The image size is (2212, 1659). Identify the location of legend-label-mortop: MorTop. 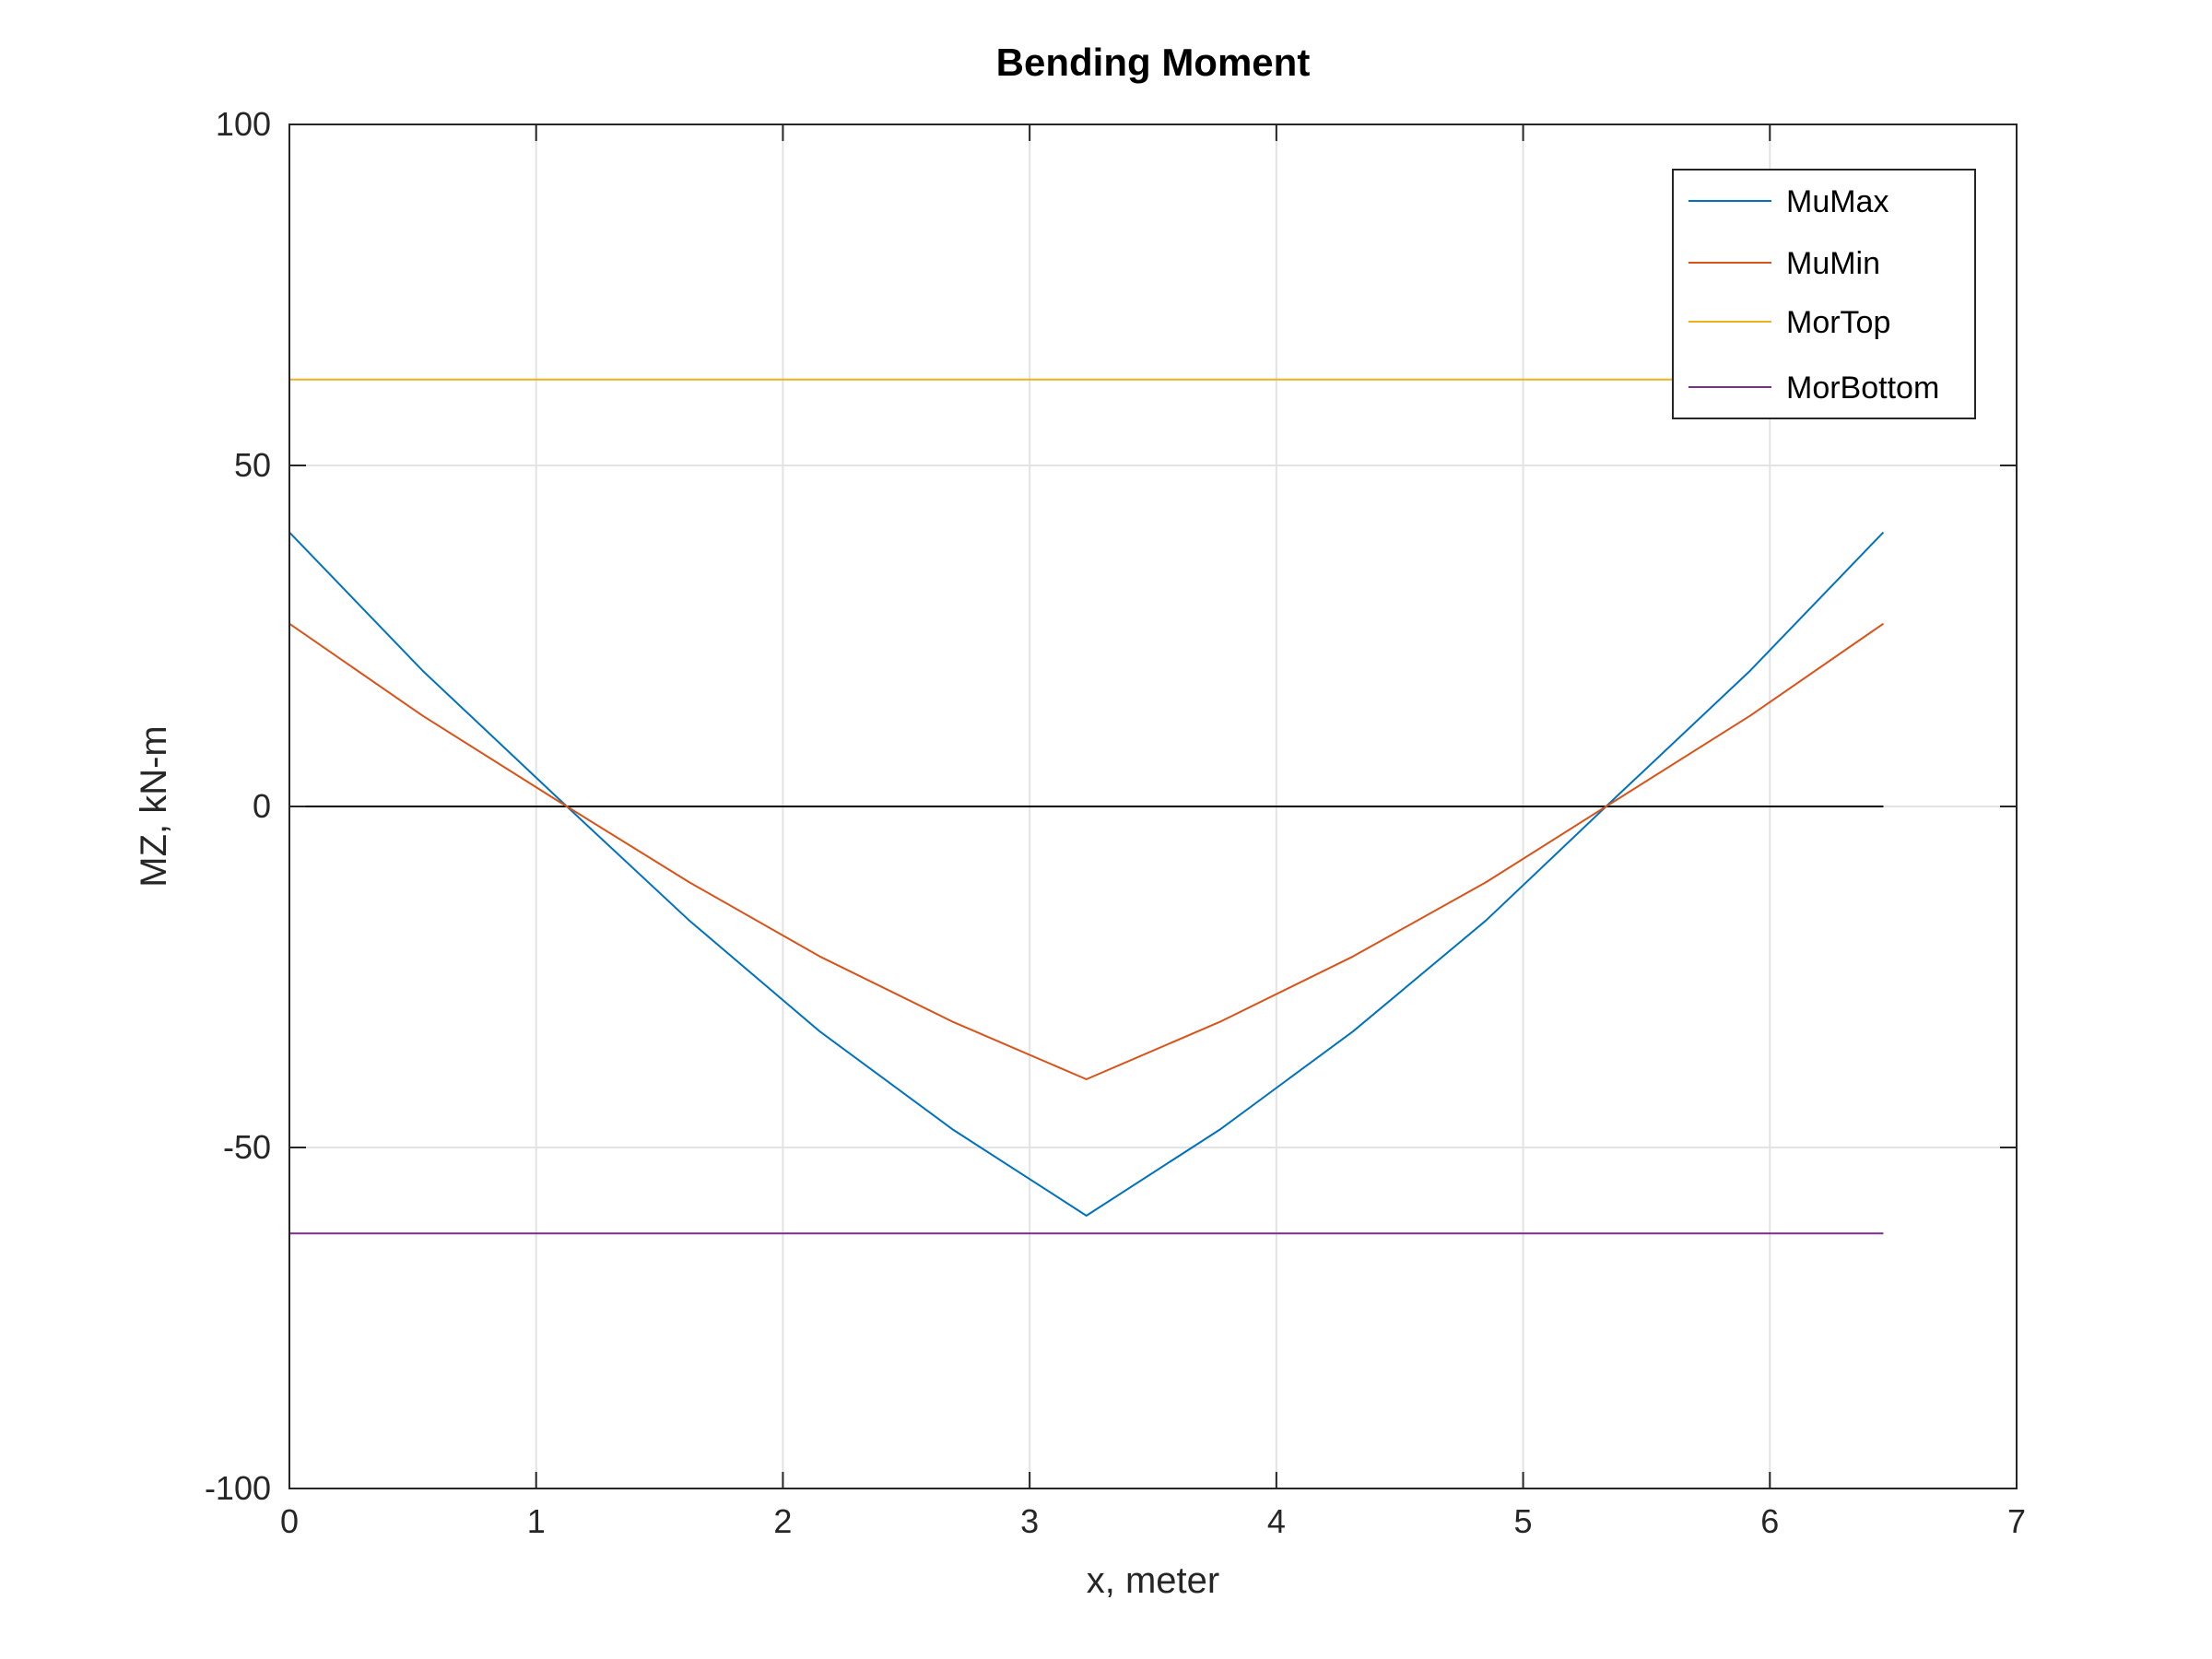
(1838, 322).